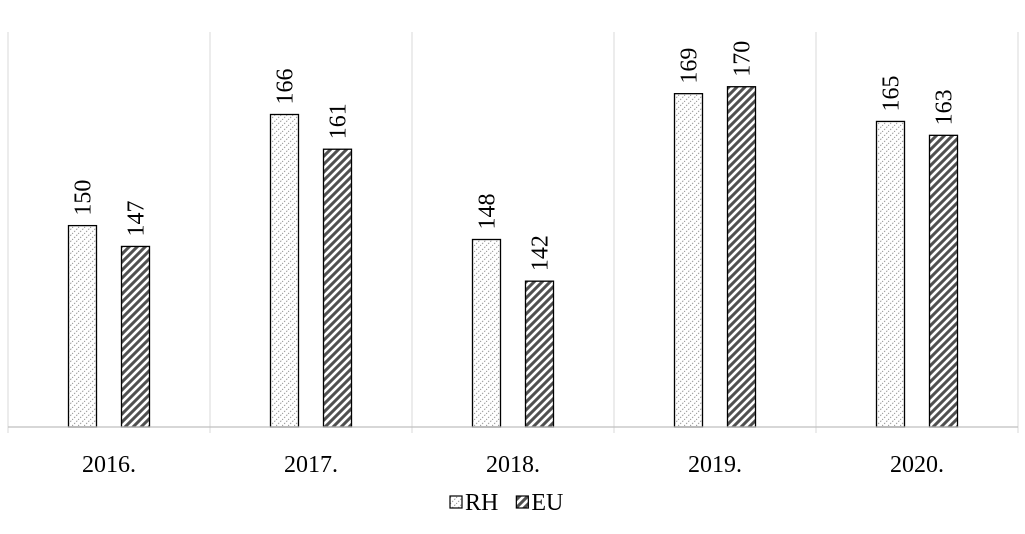 The height and width of the screenshot is (534, 1025). What do you see at coordinates (488, 212) in the screenshot?
I see `data-label: 148` at bounding box center [488, 212].